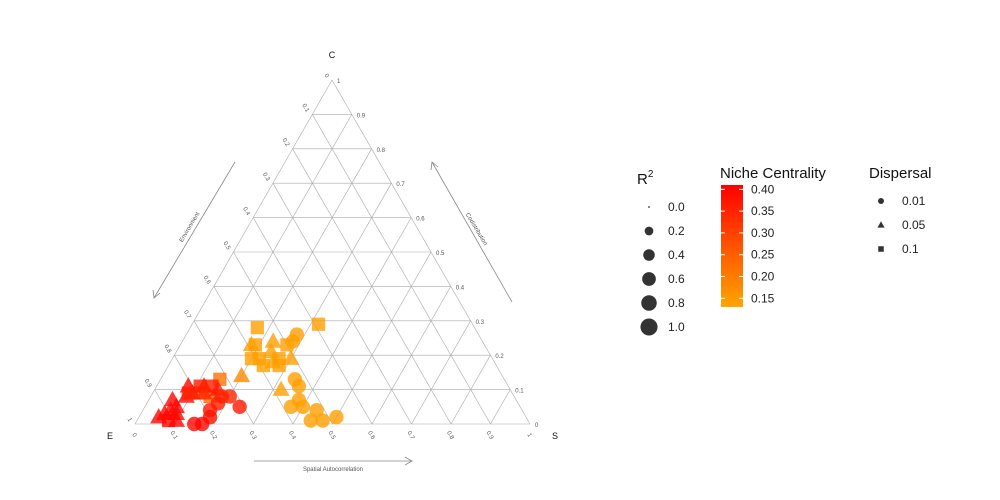 The height and width of the screenshot is (500, 1000). Describe the element at coordinates (227, 246) in the screenshot. I see `tick-label-left: 0.5` at that location.